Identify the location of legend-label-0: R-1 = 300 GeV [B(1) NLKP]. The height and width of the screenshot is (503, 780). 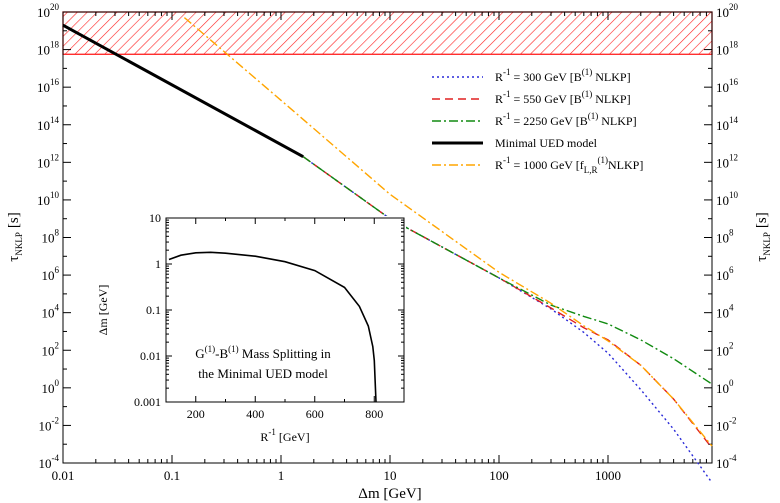
(563, 75).